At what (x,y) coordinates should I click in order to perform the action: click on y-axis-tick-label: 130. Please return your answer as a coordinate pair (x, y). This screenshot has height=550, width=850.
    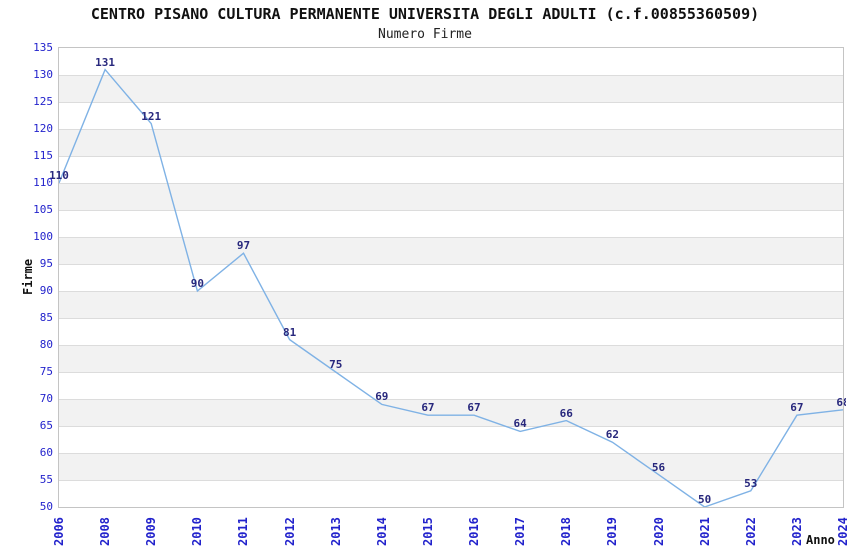
    Looking at the image, I should click on (43, 74).